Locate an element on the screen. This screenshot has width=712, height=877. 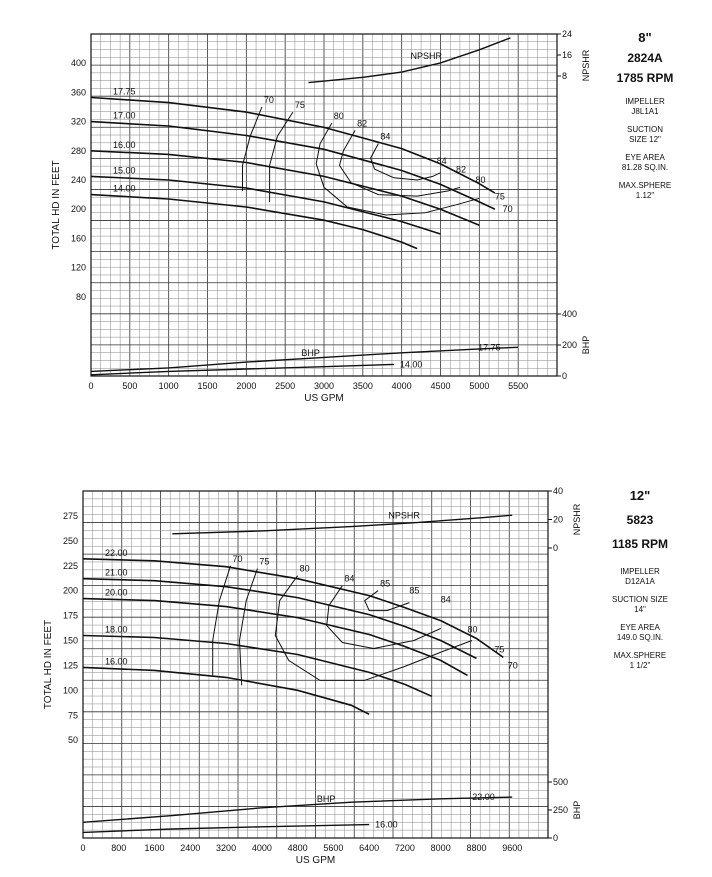
impeller-value: D12A1A is located at coordinates (640, 581).